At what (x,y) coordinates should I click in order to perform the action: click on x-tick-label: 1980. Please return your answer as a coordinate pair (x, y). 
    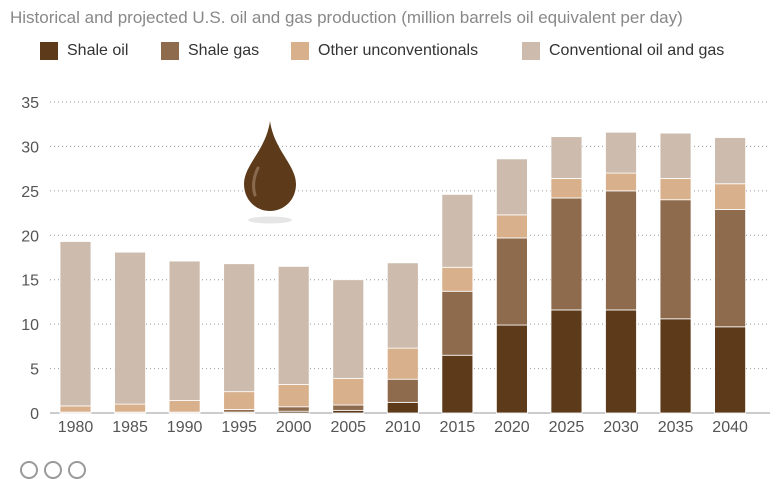
    Looking at the image, I should click on (76, 427).